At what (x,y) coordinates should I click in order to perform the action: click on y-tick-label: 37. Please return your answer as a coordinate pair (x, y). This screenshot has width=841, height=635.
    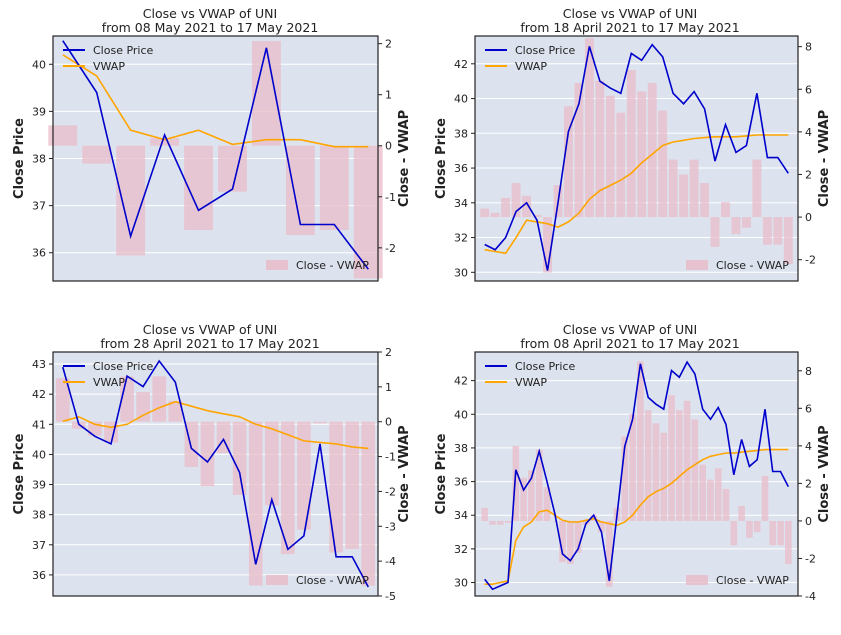
    Looking at the image, I should click on (39, 206).